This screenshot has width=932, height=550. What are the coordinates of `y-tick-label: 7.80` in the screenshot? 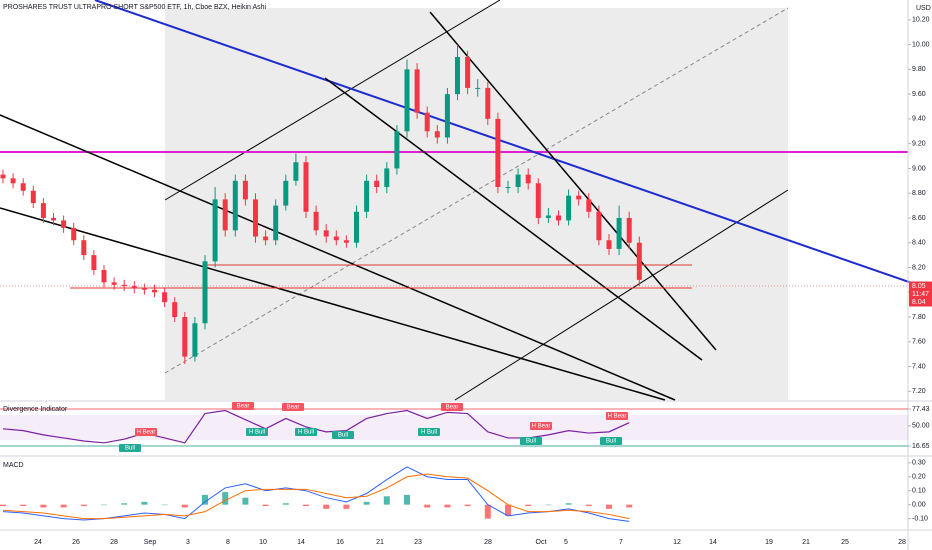 It's located at (919, 317).